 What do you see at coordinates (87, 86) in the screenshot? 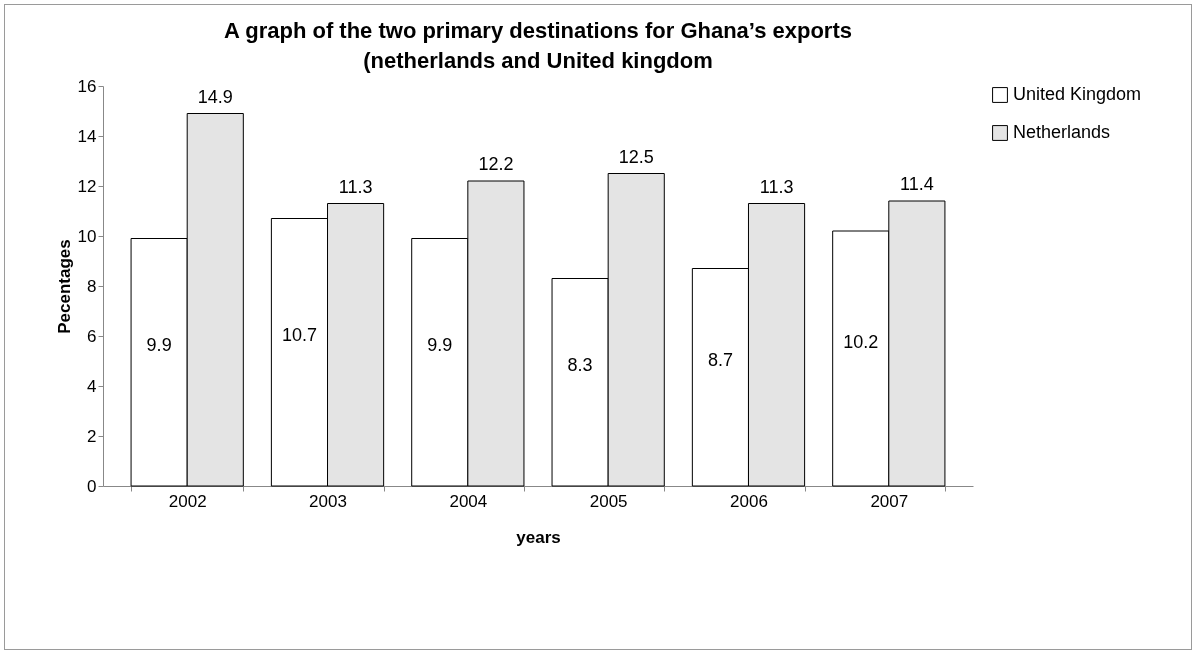
I see `y-tick-label: 16` at bounding box center [87, 86].